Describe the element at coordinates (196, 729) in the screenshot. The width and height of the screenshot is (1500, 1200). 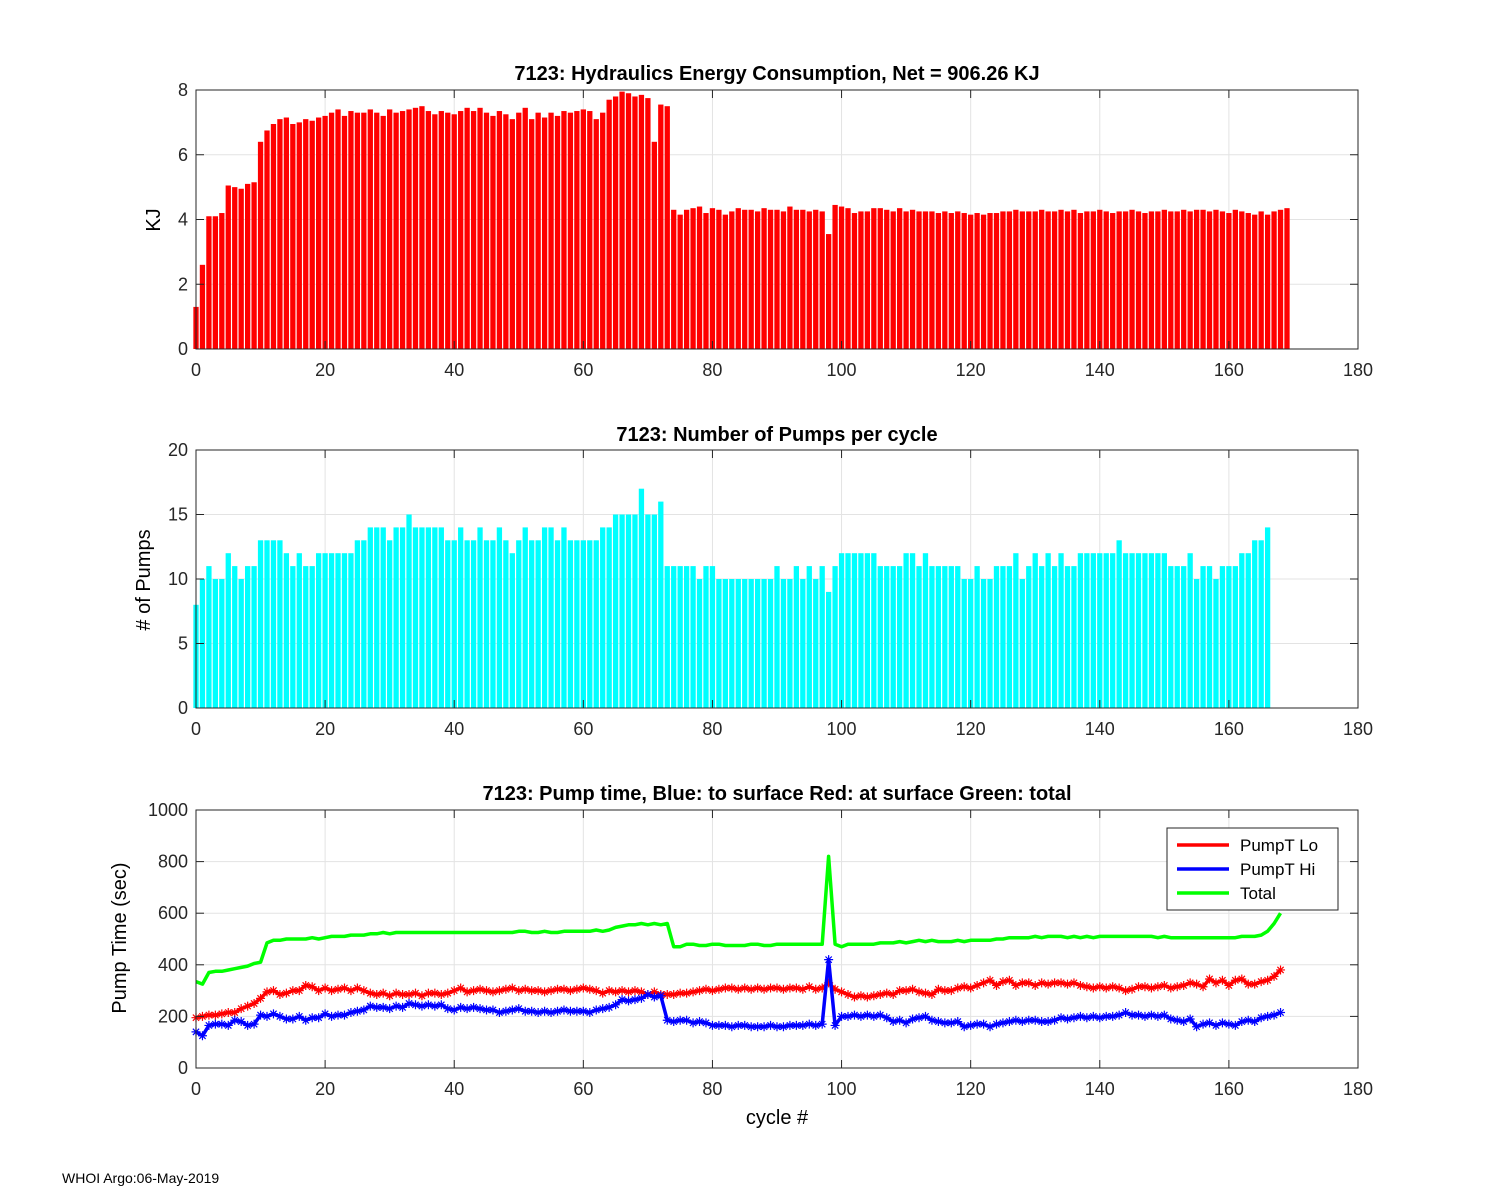
I see `pumps-xtick-label: 0` at that location.